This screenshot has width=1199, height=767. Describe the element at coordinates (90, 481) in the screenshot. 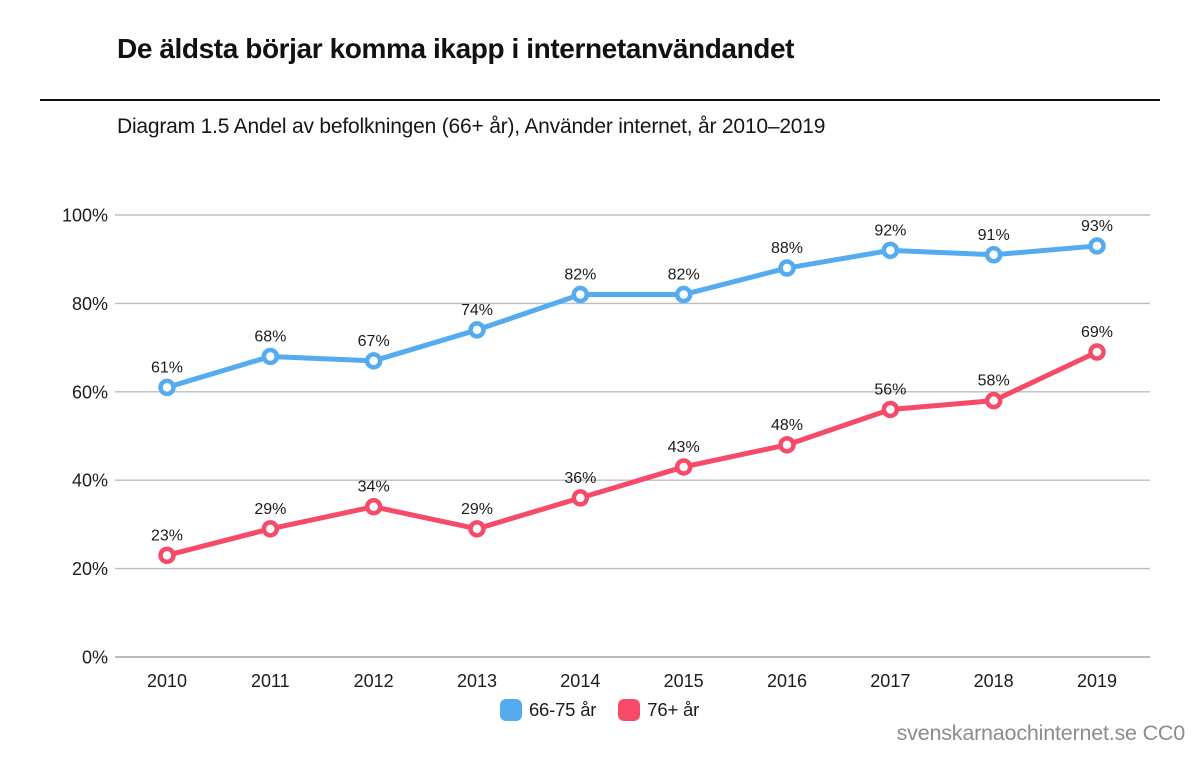

I see `y-tick-label: 40%` at that location.